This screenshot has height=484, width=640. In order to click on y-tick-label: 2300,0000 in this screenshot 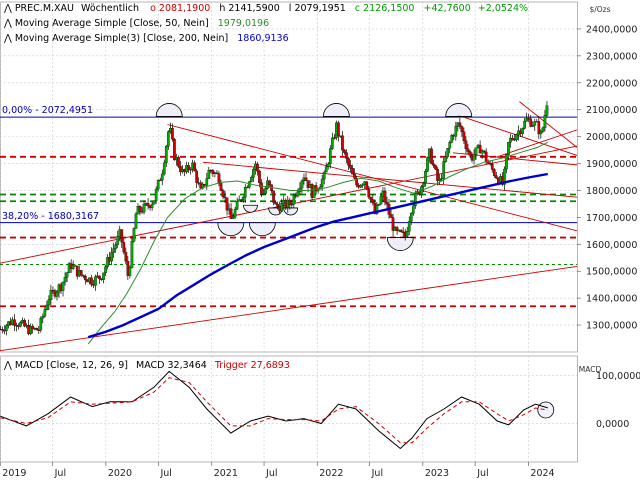, I will do `click(611, 56)`.